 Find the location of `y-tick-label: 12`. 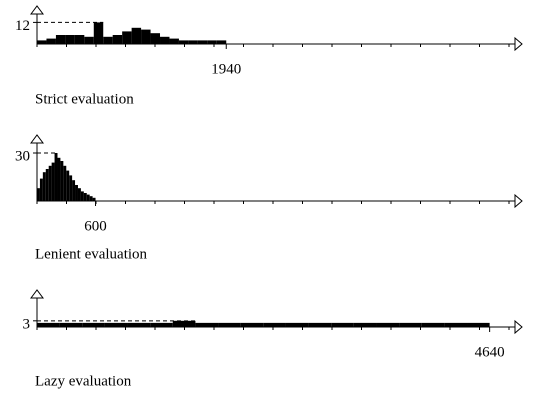

y-tick-label: 12 is located at coordinates (22, 26).